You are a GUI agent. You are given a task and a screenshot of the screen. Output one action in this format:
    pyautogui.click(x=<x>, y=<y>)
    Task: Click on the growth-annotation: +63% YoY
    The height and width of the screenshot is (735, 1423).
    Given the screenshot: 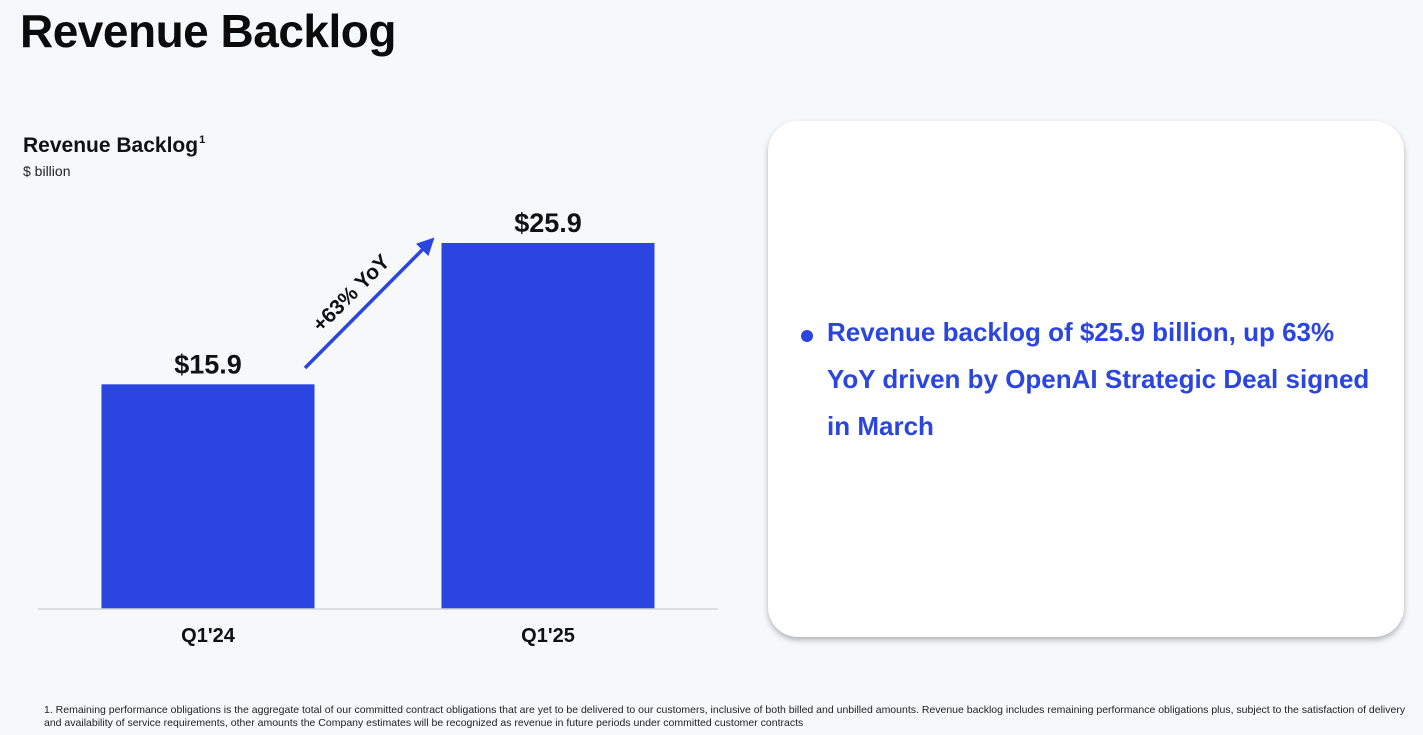 What is the action you would take?
    pyautogui.click(x=369, y=303)
    